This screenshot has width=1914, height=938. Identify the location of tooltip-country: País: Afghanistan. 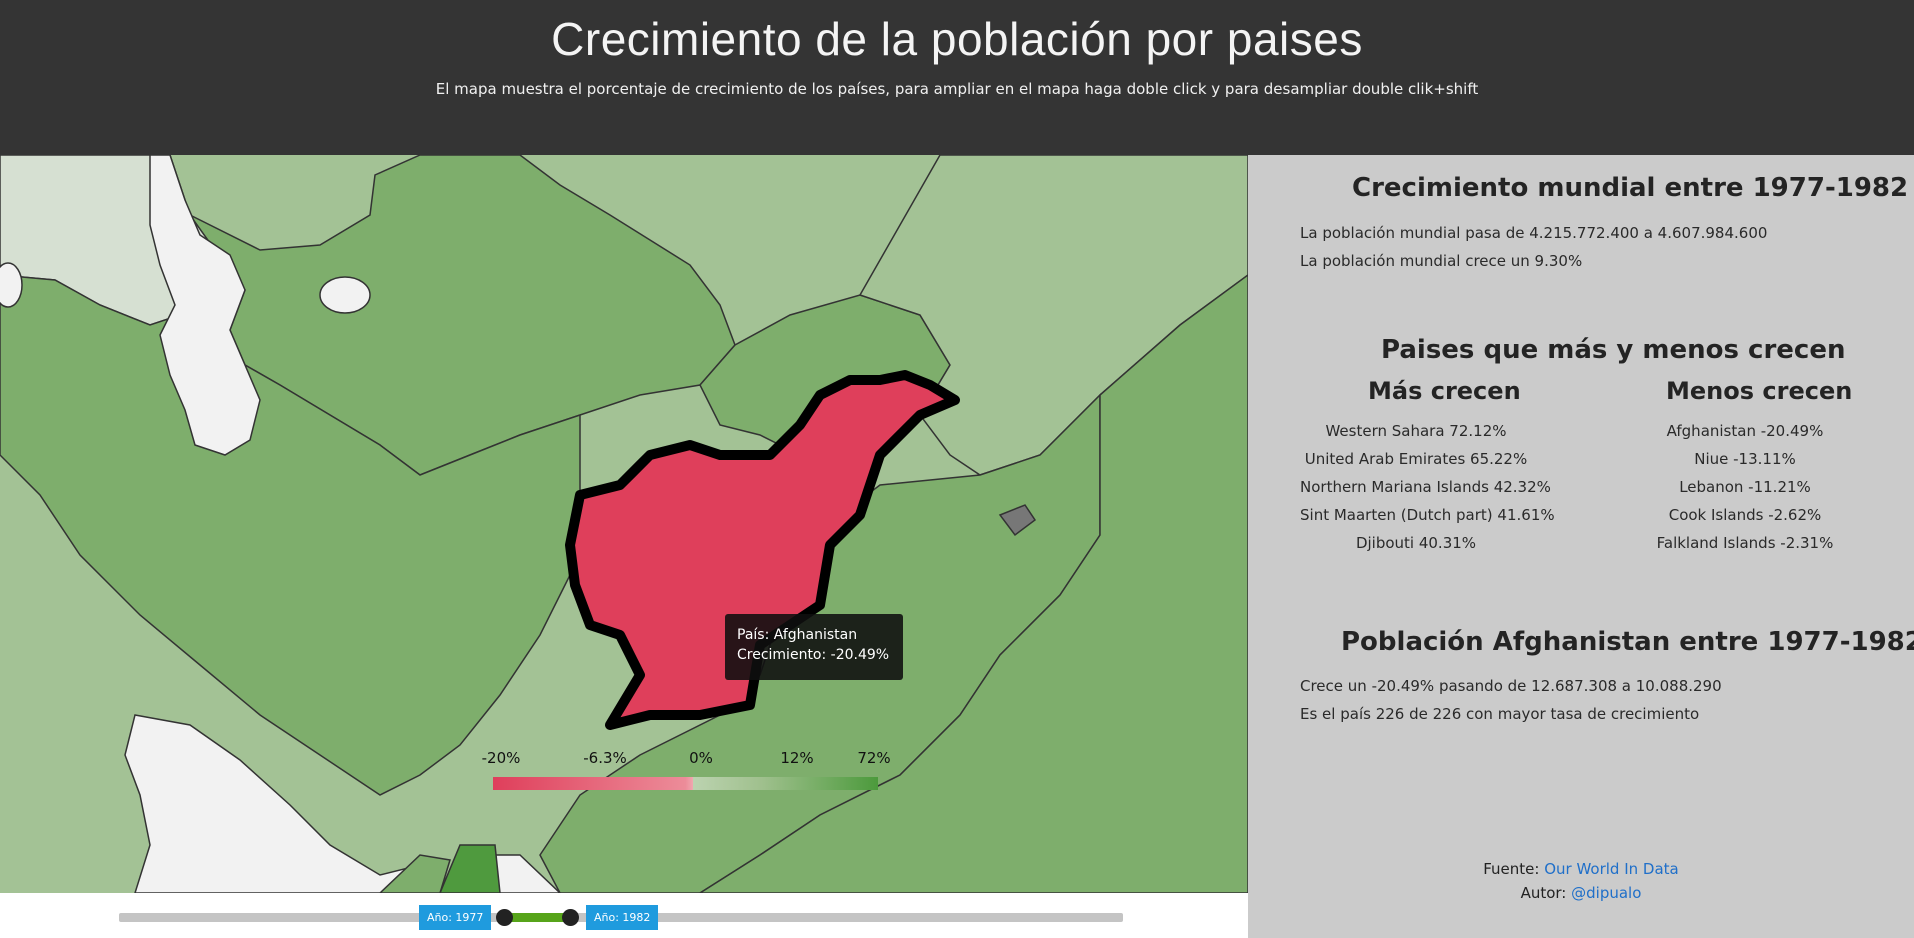
(797, 635).